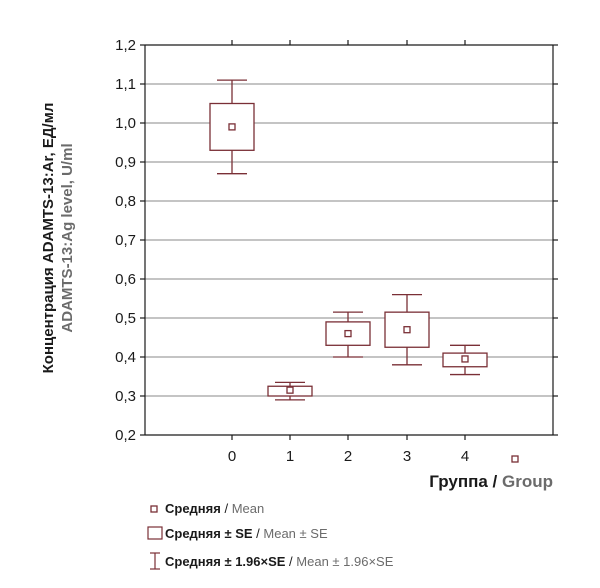 Image resolution: width=600 pixels, height=588 pixels. I want to click on y-tick-label: 0,4, so click(125, 357).